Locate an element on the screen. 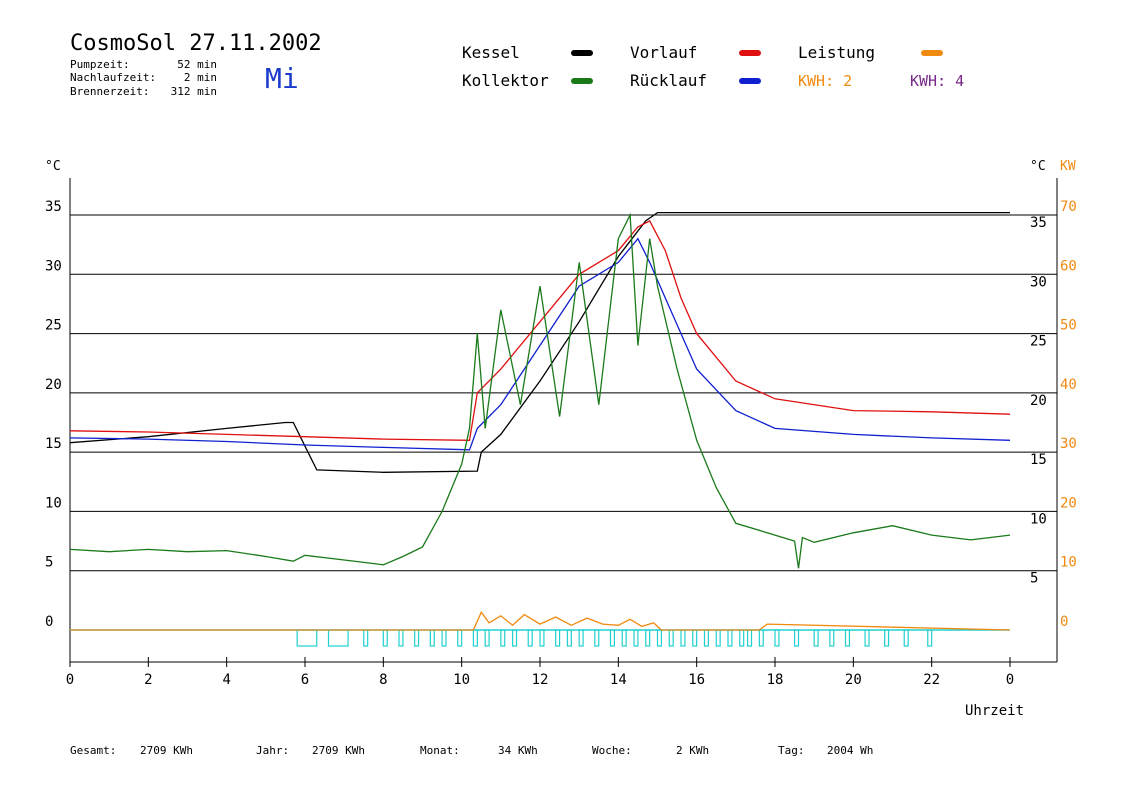 Image resolution: width=1148 pixels, height=812 pixels. stat-value-1: 2 min is located at coordinates (200, 77).